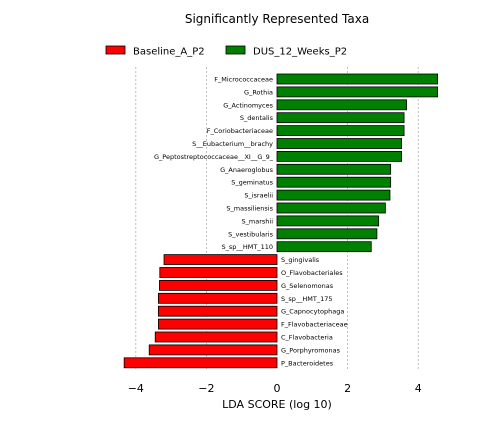  Describe the element at coordinates (300, 260) in the screenshot. I see `bar-label: S_gingivalis` at that location.